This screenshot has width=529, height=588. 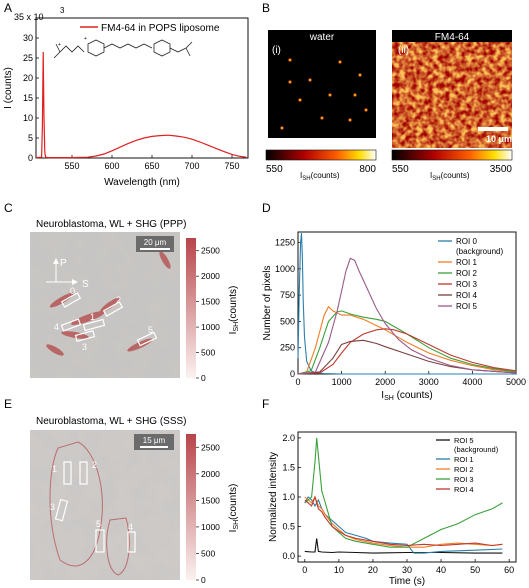 I want to click on image-fm4-64-title: FM4-64, so click(x=452, y=37).